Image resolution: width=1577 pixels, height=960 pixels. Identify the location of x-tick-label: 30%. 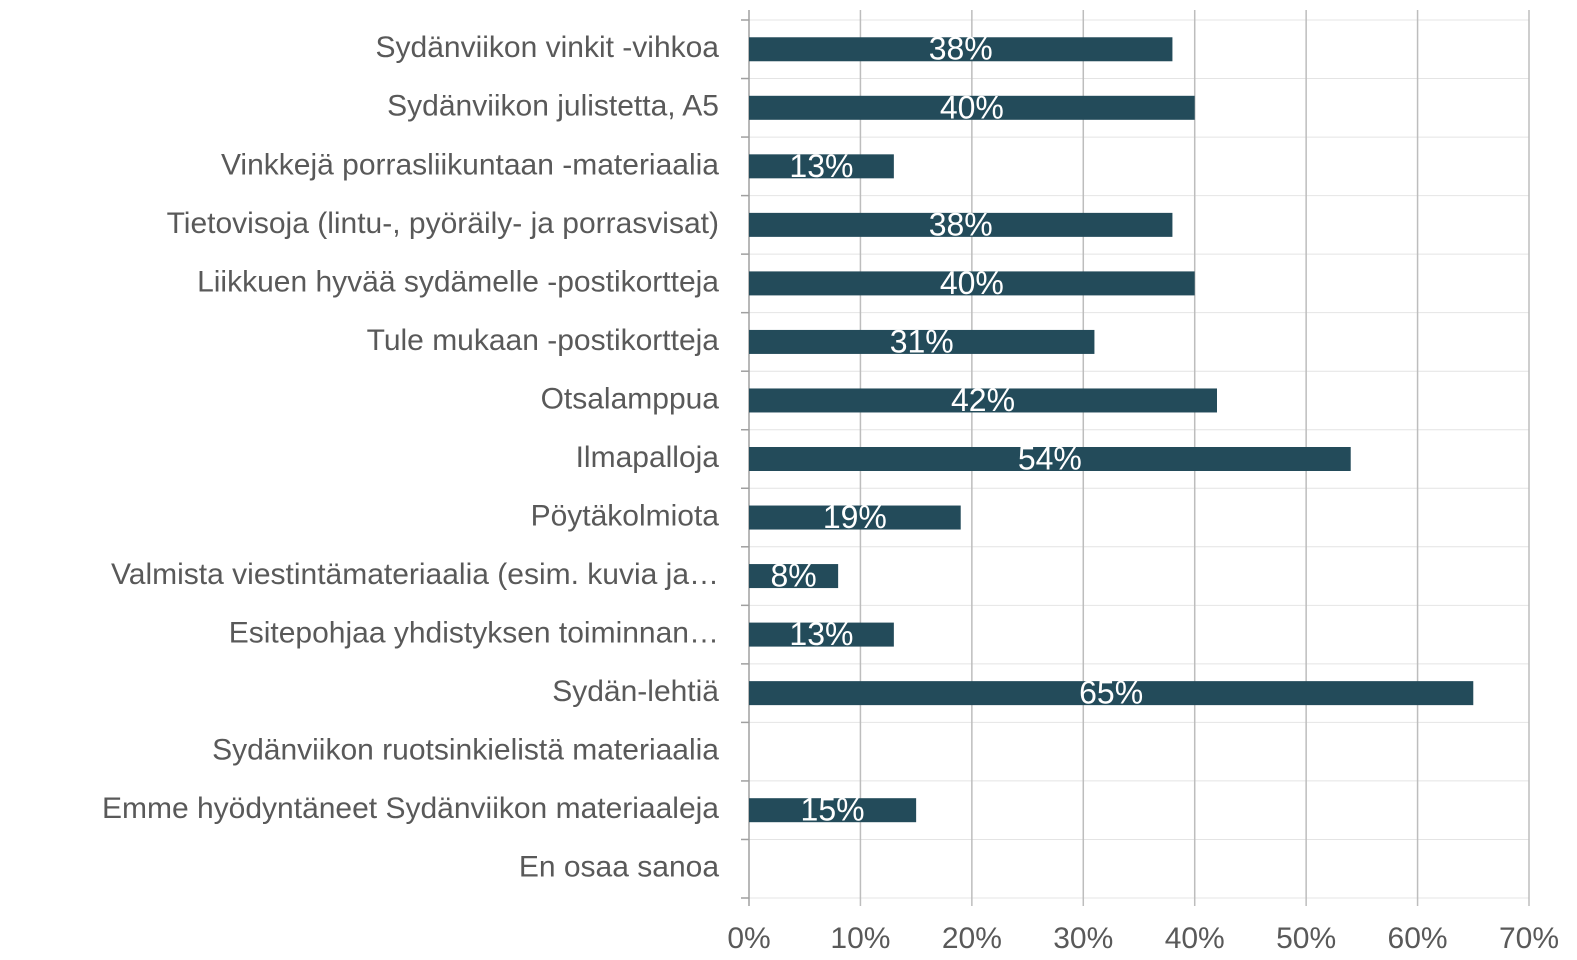
(1083, 938).